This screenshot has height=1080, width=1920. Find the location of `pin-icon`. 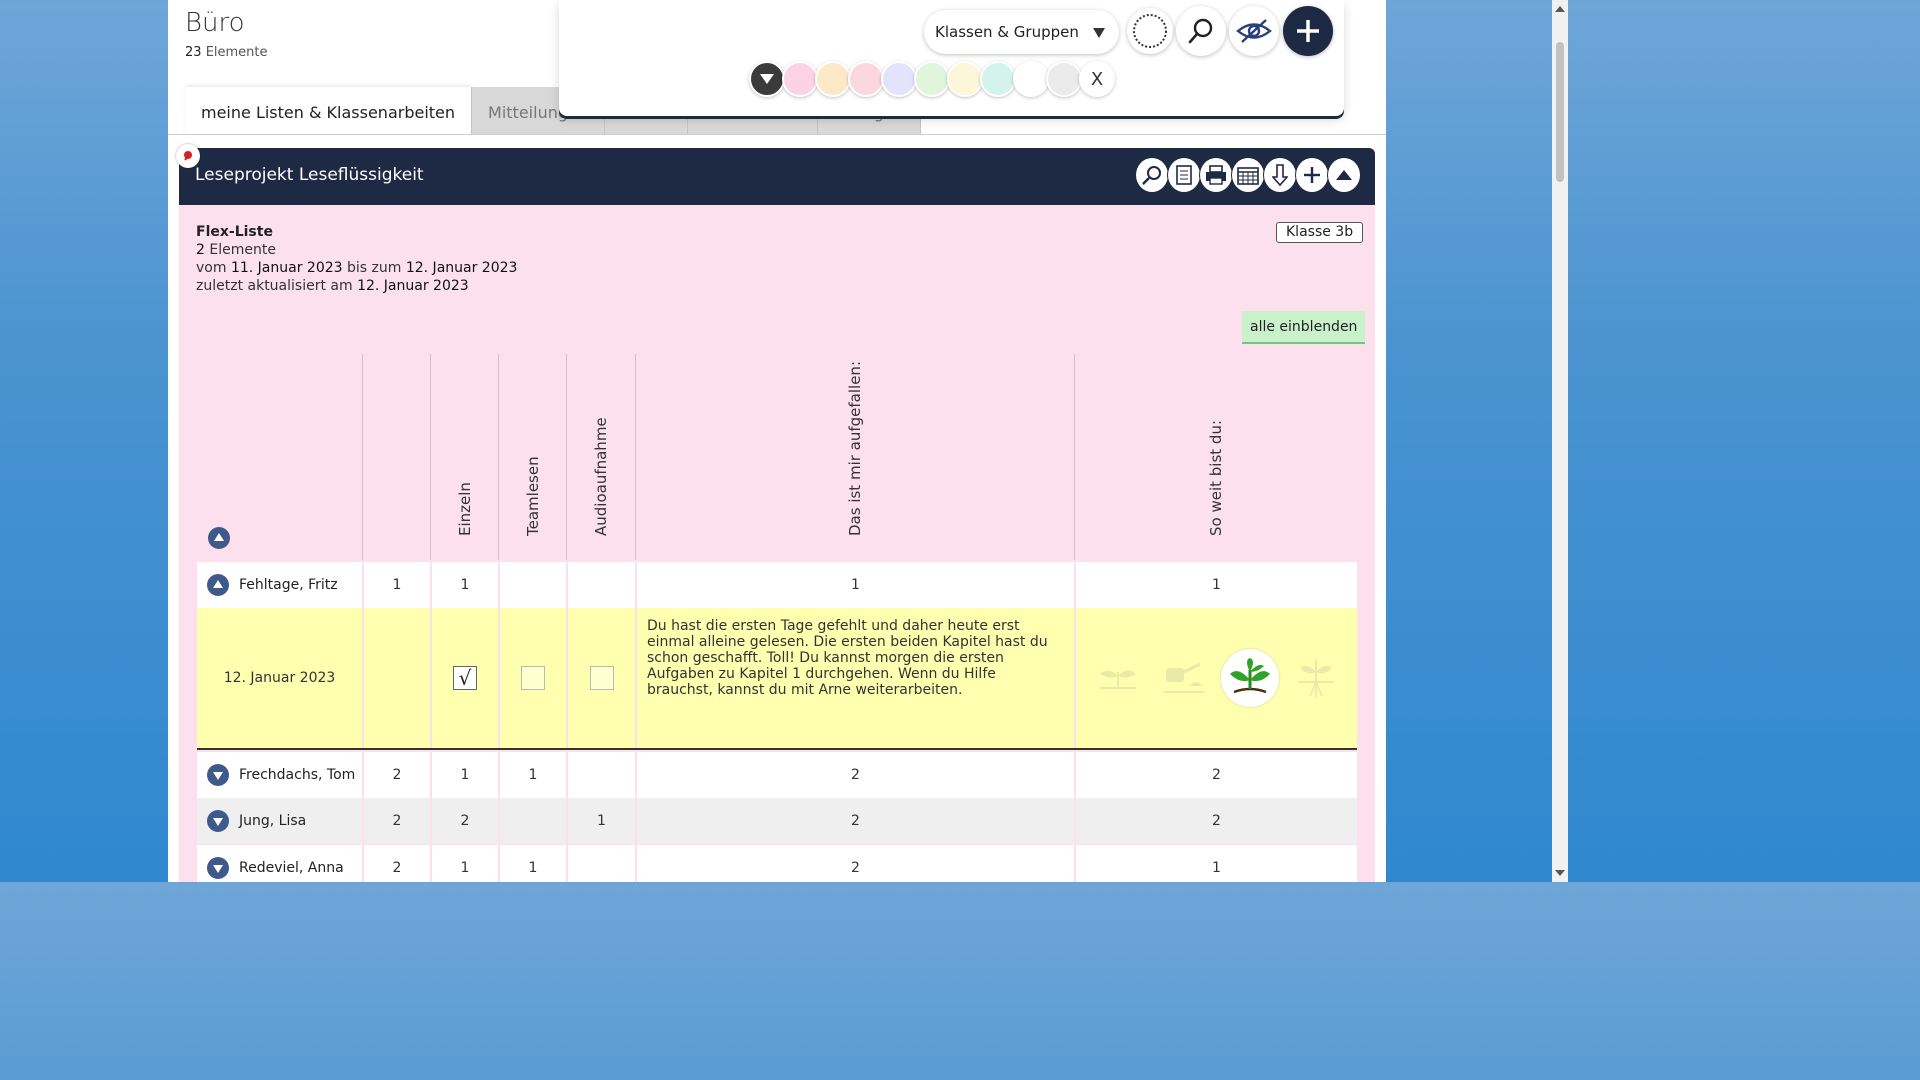

pin-icon is located at coordinates (188, 156).